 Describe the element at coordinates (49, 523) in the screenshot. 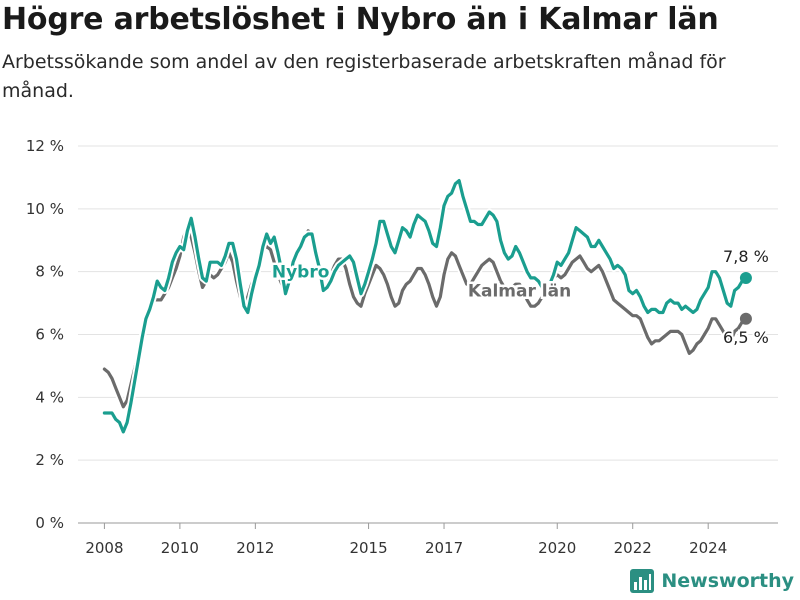

I see `y-tick-label: 0 %` at that location.